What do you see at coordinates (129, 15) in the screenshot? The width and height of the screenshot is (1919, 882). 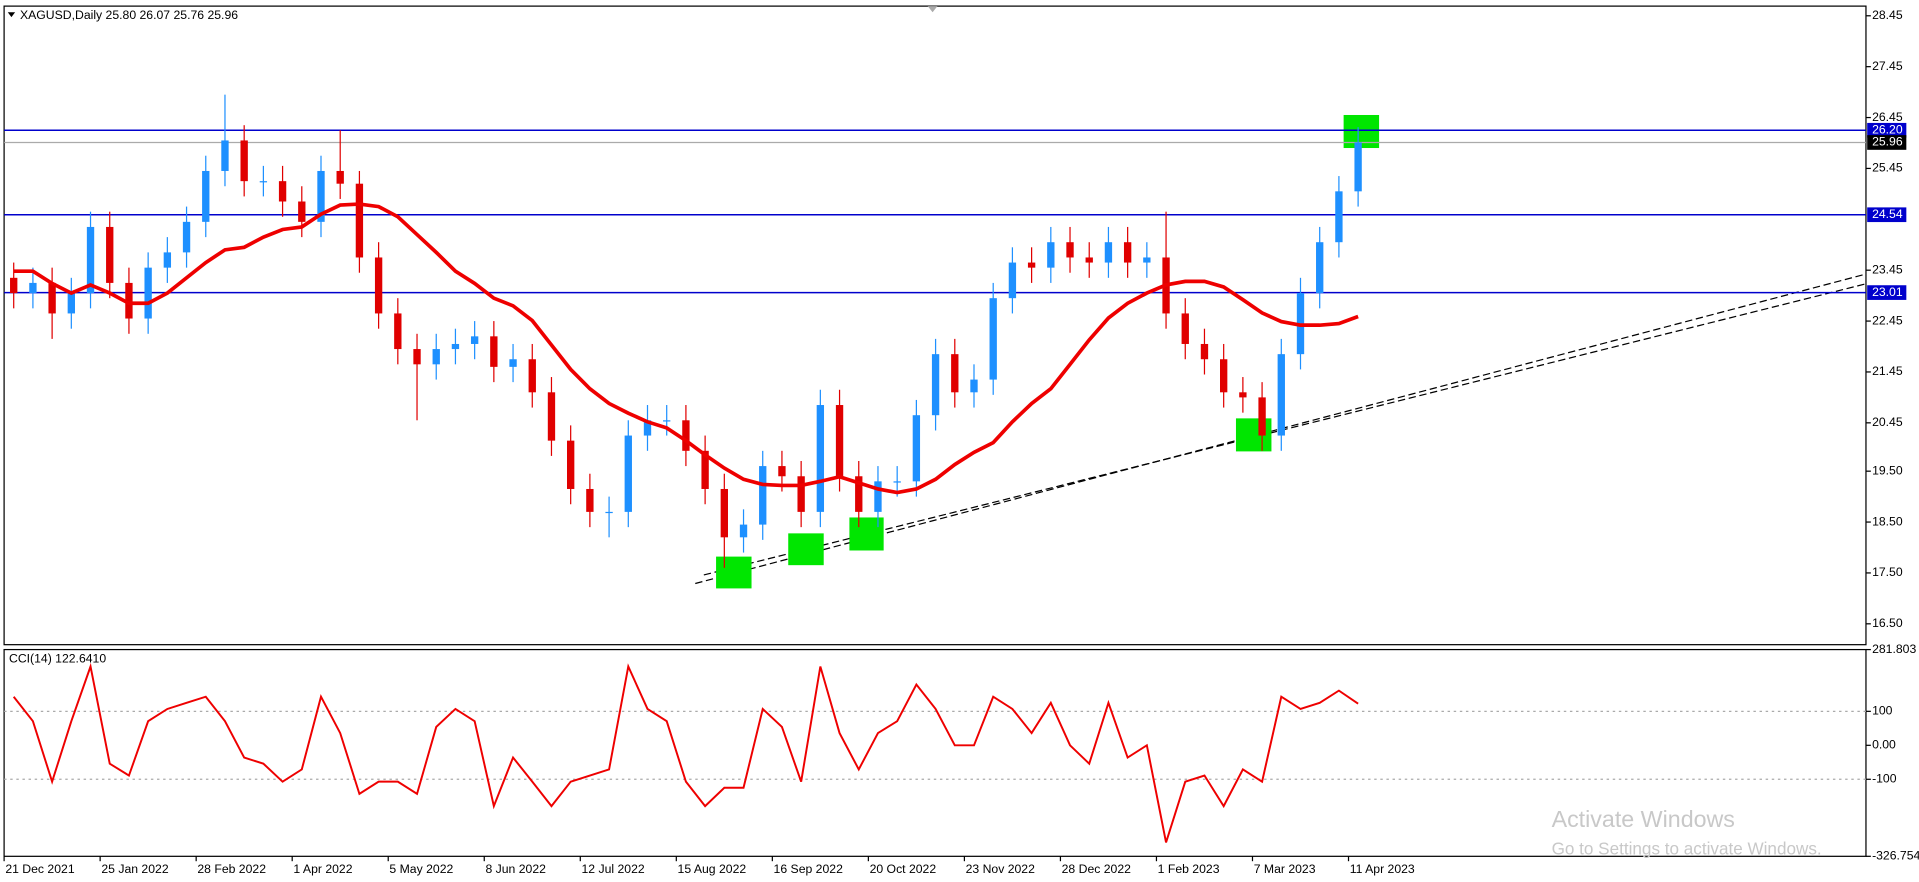 I see `chart-title: XAGUSD,Daily 25.80 26.07 25.76 25.96` at bounding box center [129, 15].